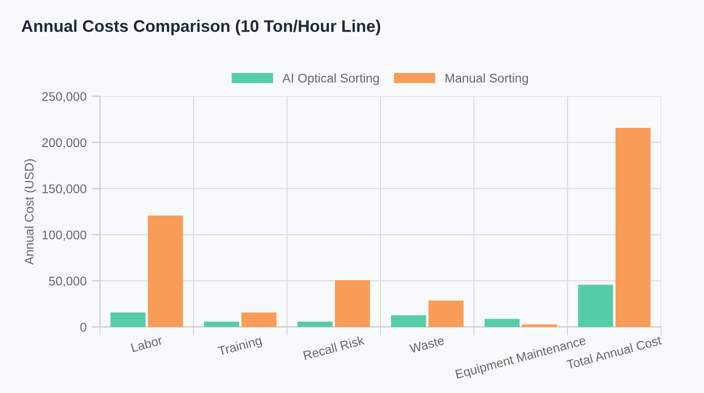 This screenshot has height=393, width=704. Describe the element at coordinates (240, 347) in the screenshot. I see `x-tick-label: Training` at that location.